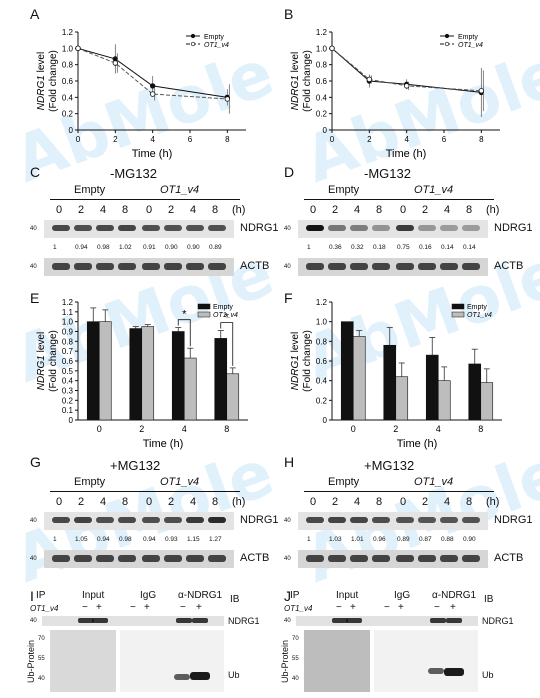 Image resolution: width=540 pixels, height=698 pixels. Describe the element at coordinates (83, 661) in the screenshot. I see `ip-strip-input` at that location.